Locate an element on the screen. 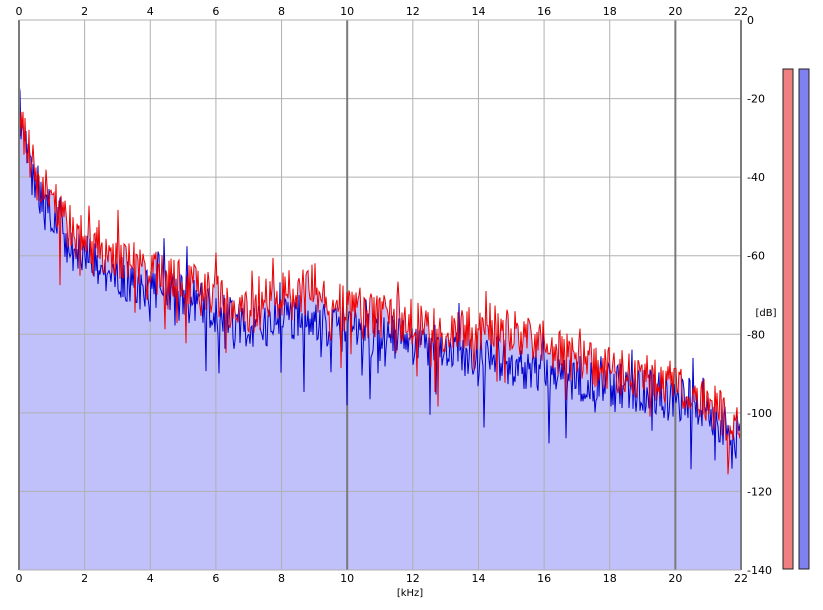 This screenshot has height=610, width=823. y-axis-unit-label: [dB] is located at coordinates (765, 313).